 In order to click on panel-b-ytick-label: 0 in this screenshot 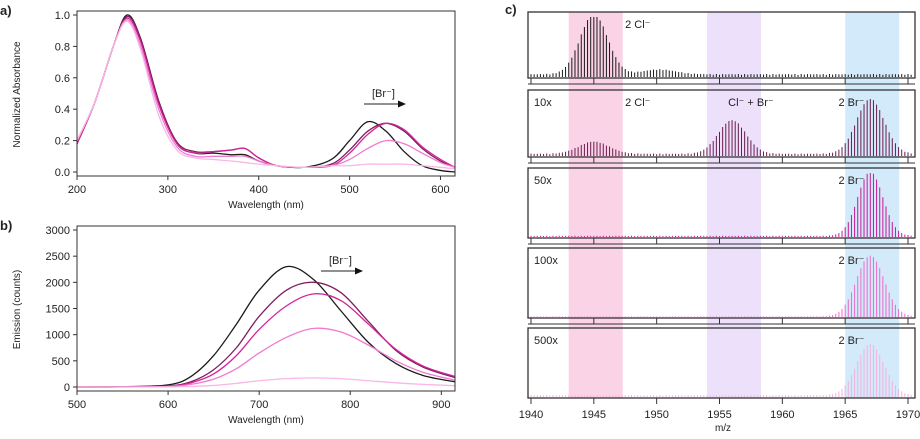, I will do `click(67, 388)`.